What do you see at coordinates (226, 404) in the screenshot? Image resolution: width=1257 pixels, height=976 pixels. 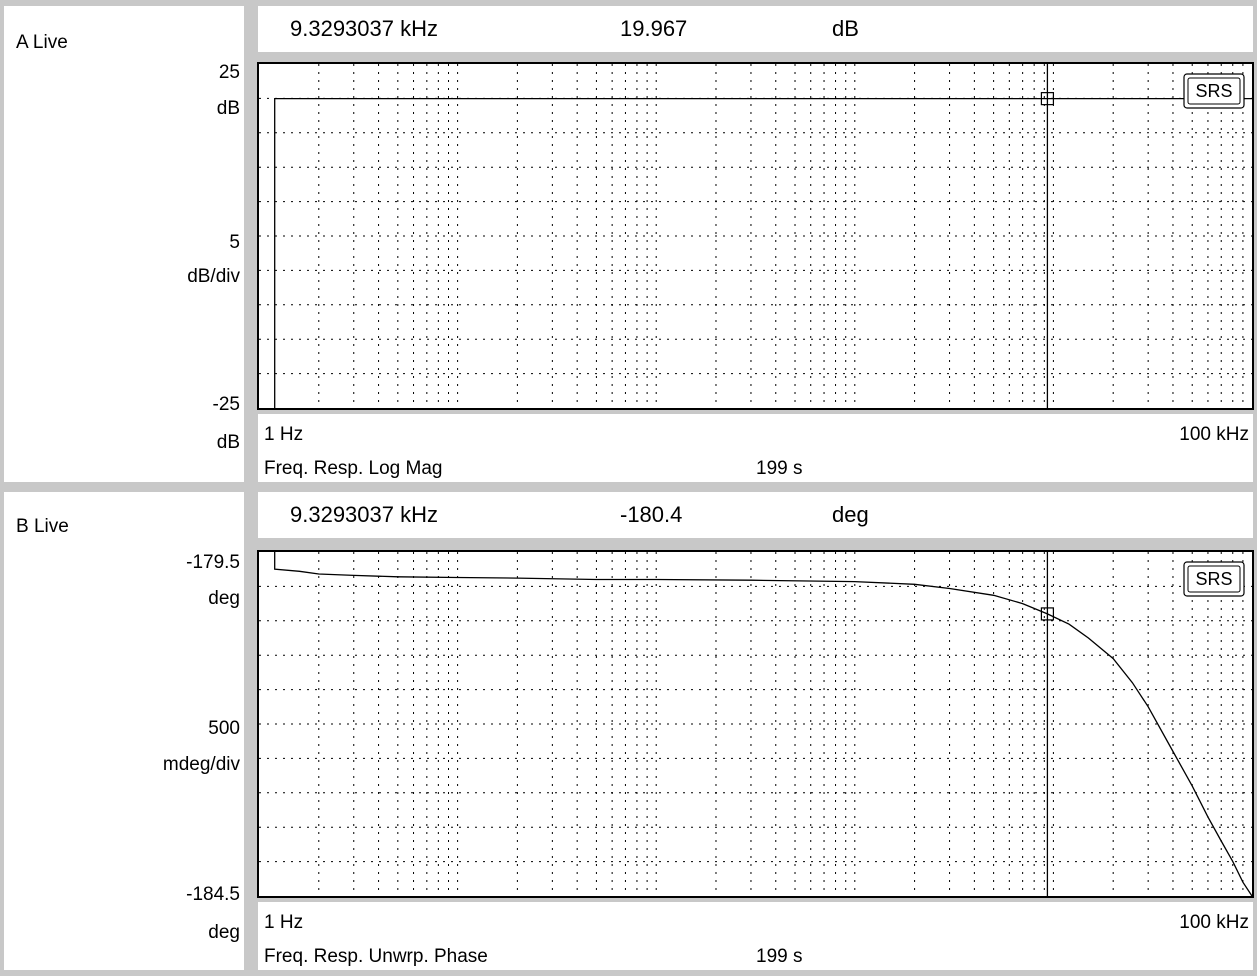 I see `y-bottom-label: -25` at bounding box center [226, 404].